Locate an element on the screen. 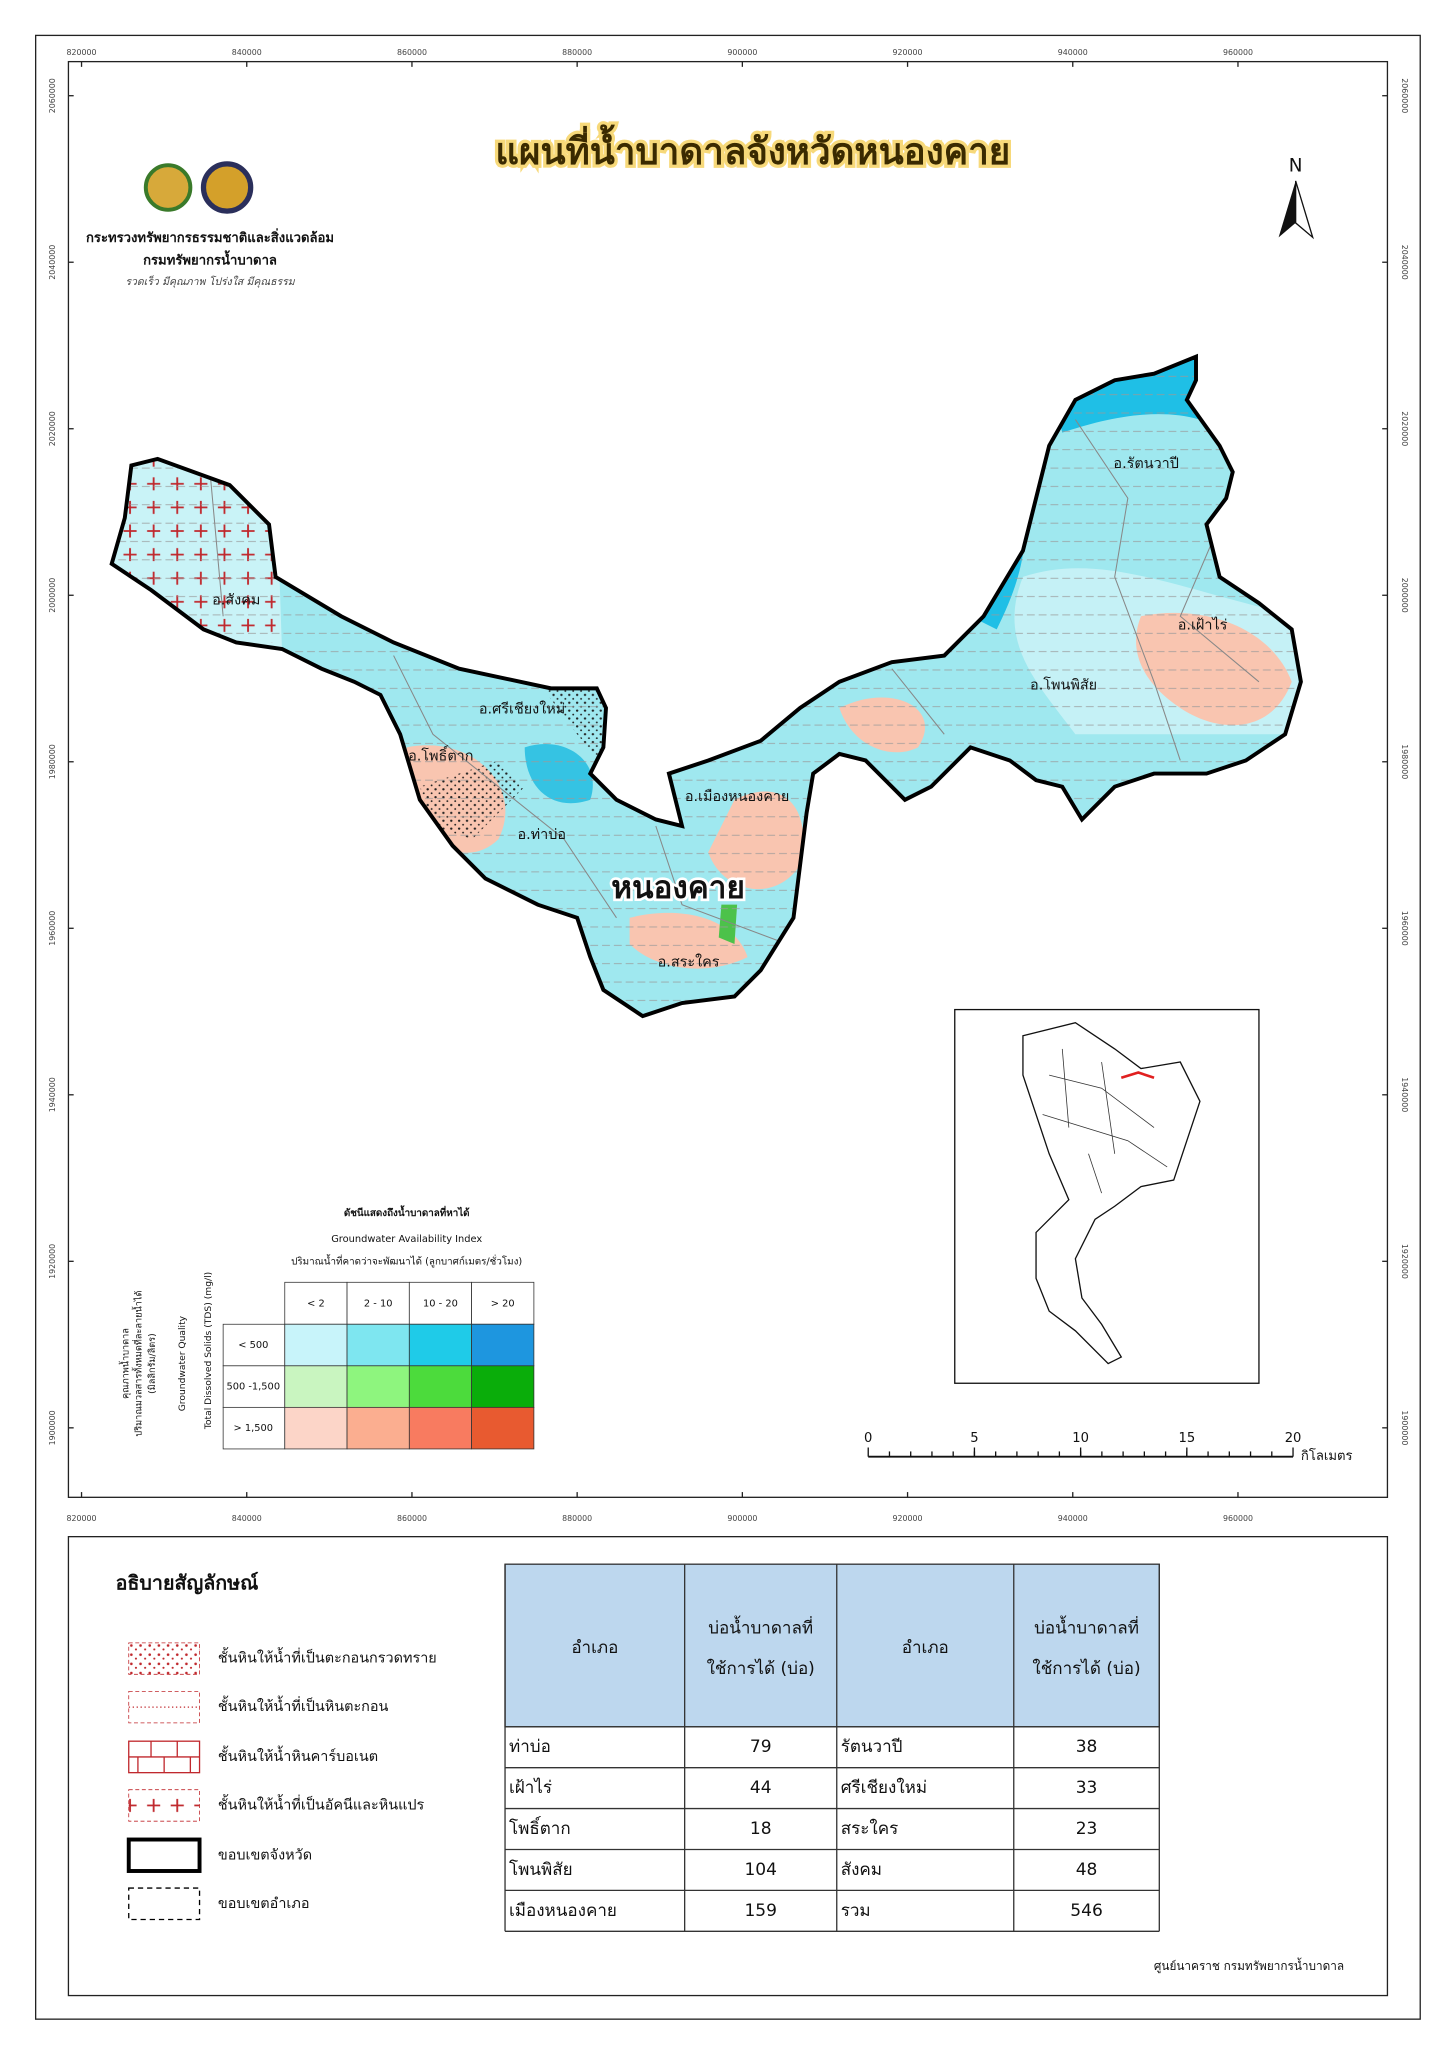 This screenshot has width=1448, height=2048. north-label: N is located at coordinates (1296, 166).